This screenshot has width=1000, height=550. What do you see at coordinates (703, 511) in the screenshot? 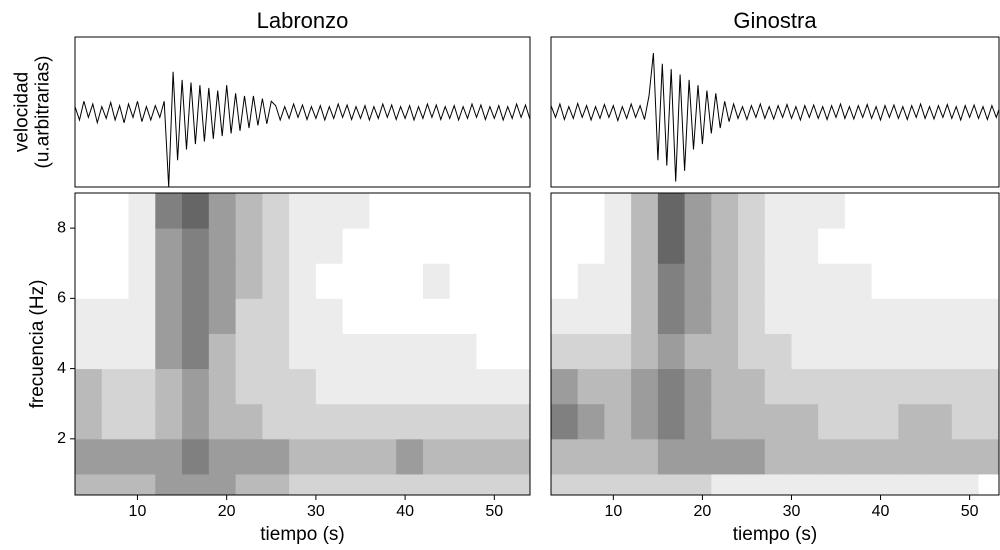
I see `x-tick-label: 20` at bounding box center [703, 511].